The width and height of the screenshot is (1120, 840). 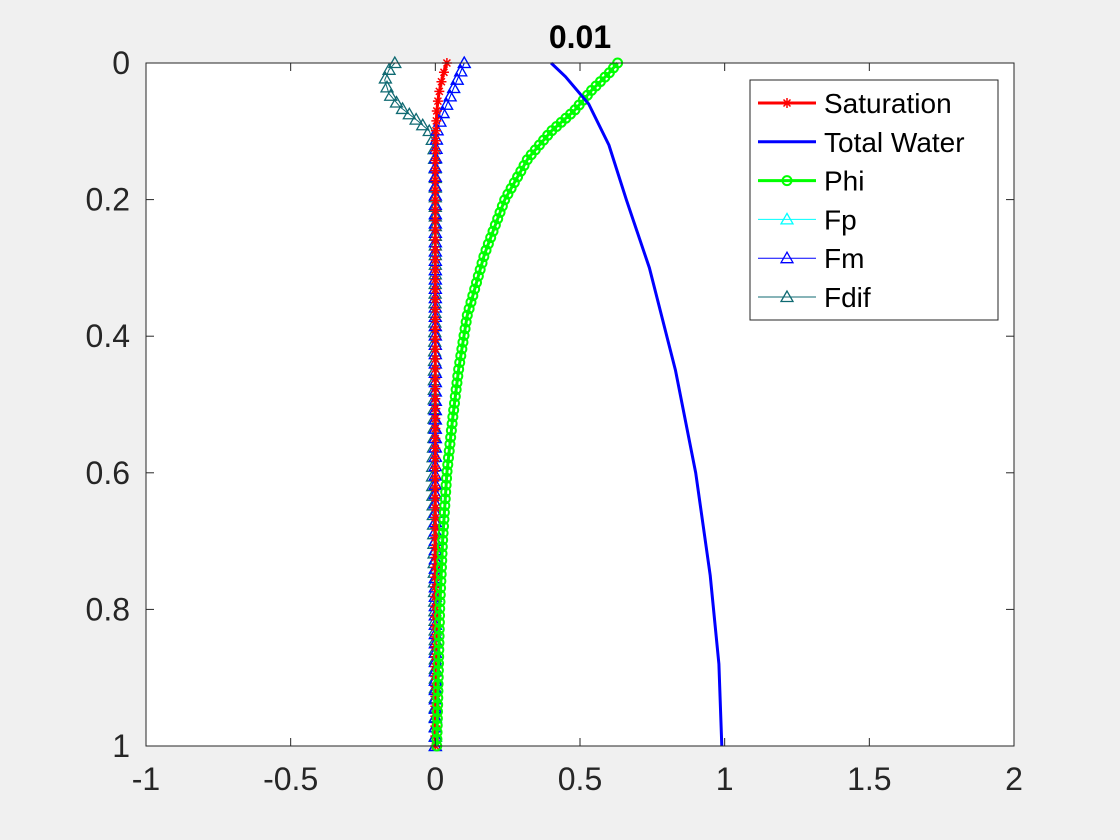 What do you see at coordinates (290, 779) in the screenshot?
I see `x-tick-label: -0.5` at bounding box center [290, 779].